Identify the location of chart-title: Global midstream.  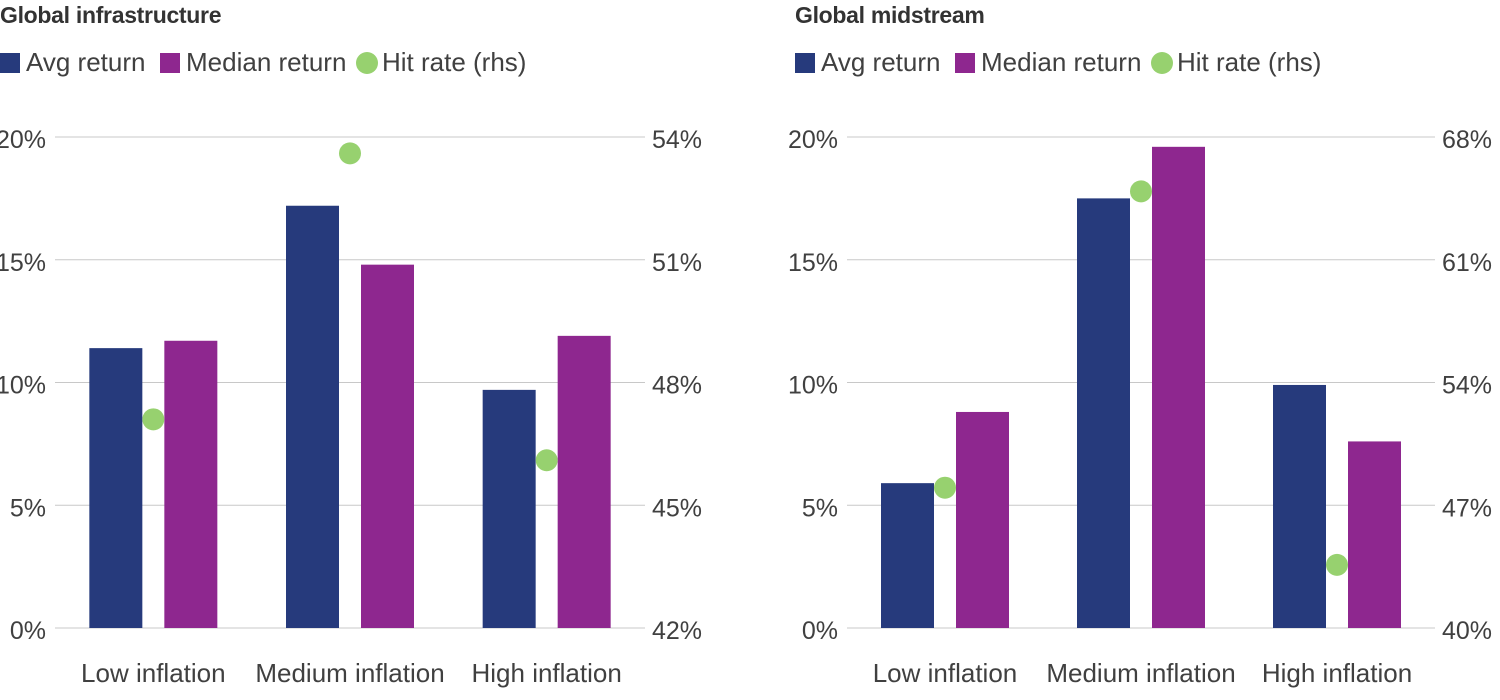
(890, 15).